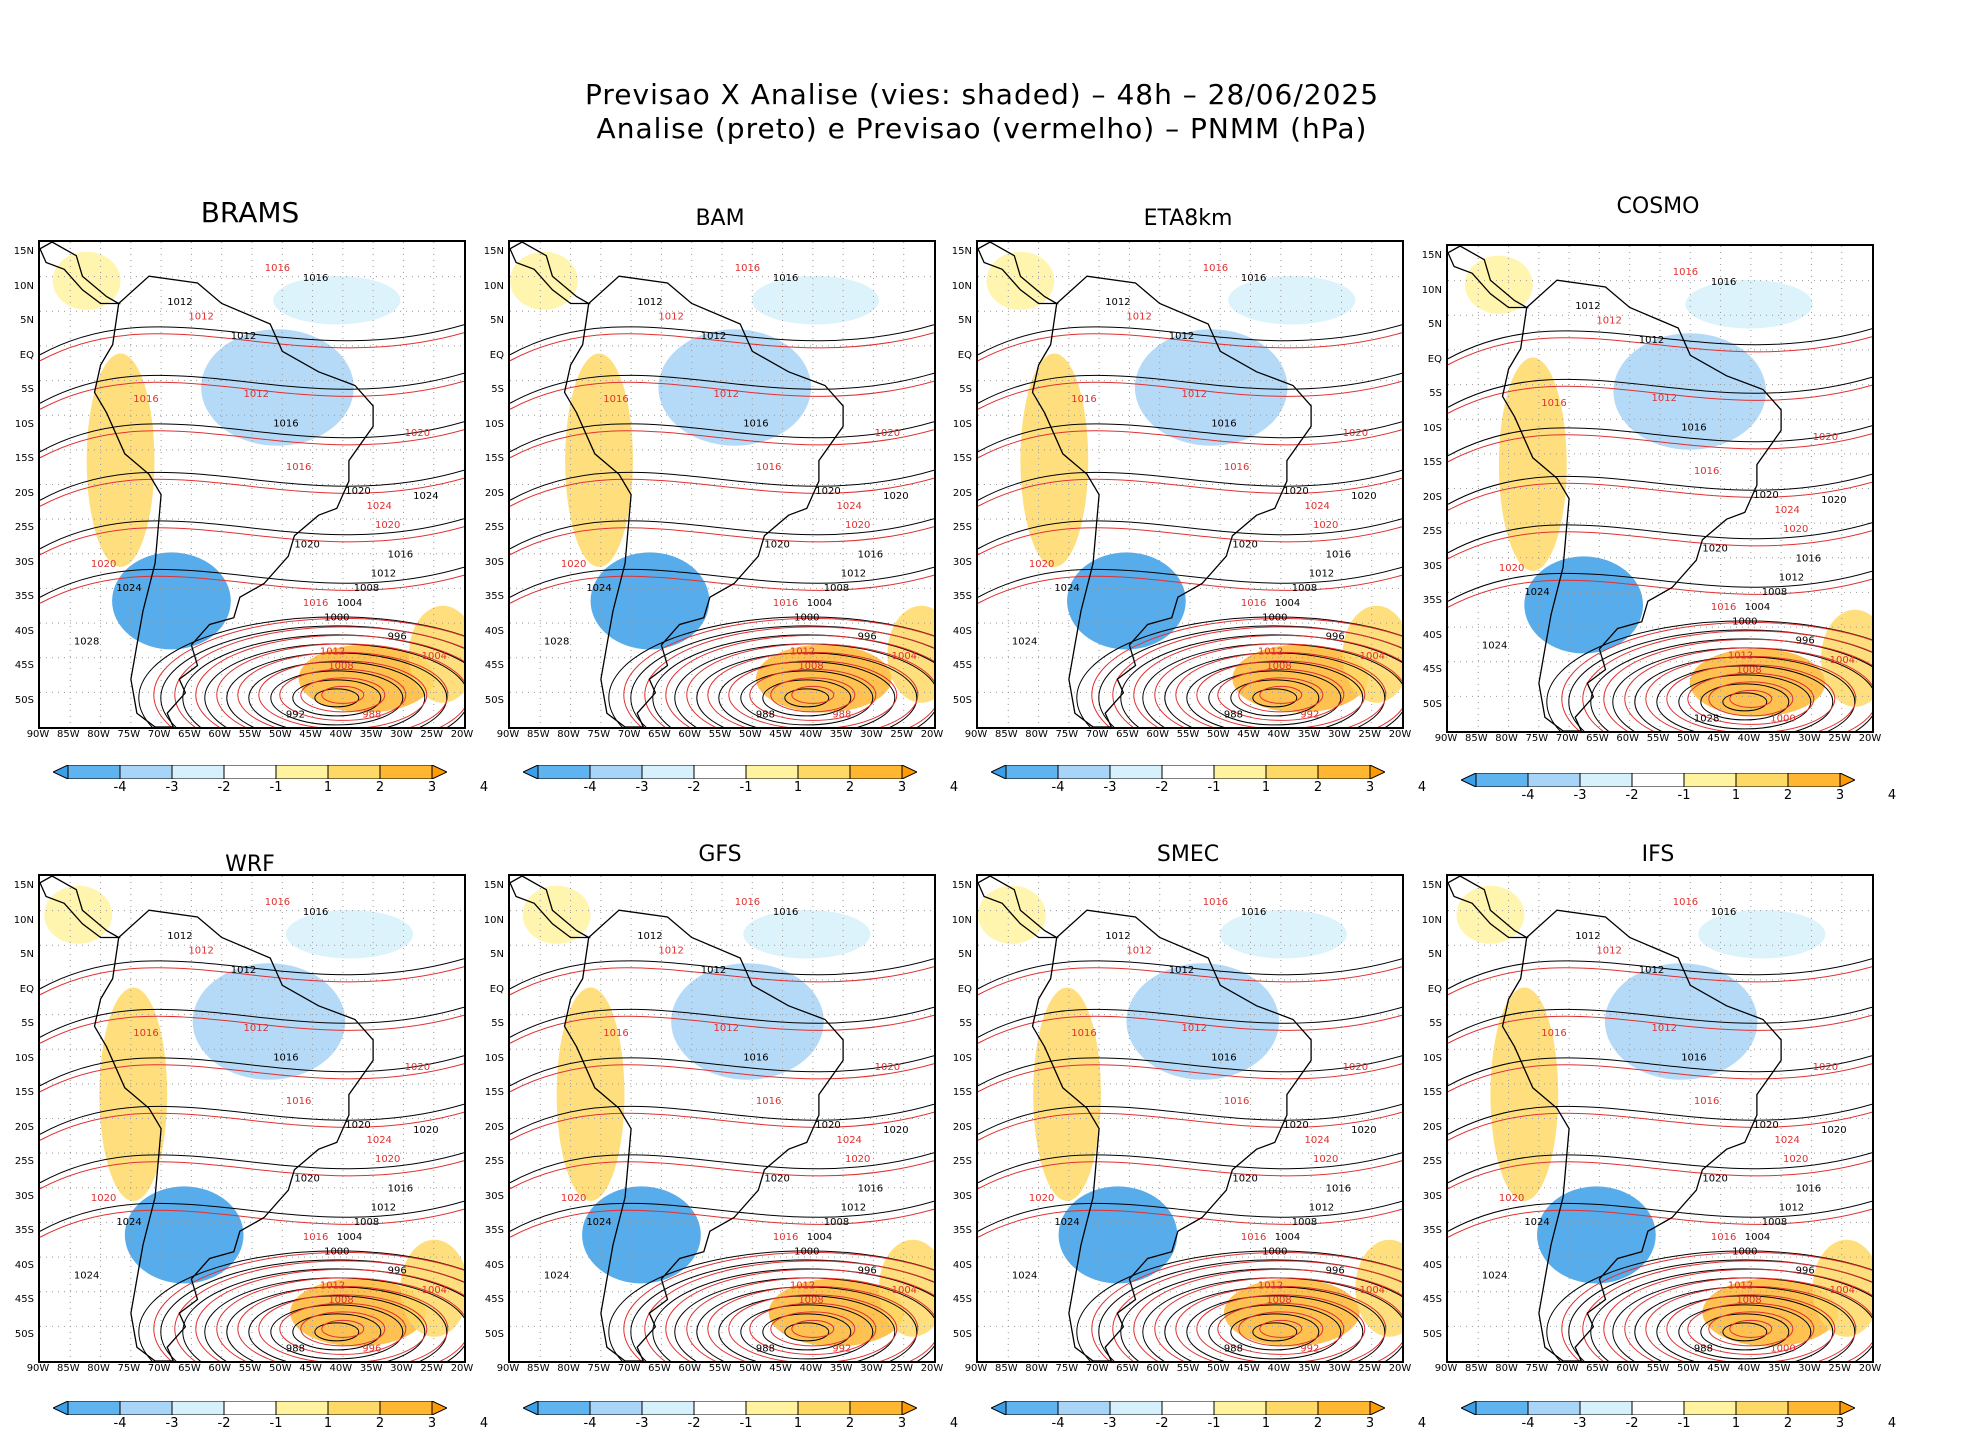  I want to click on colorbar-label: -1, so click(746, 1423).